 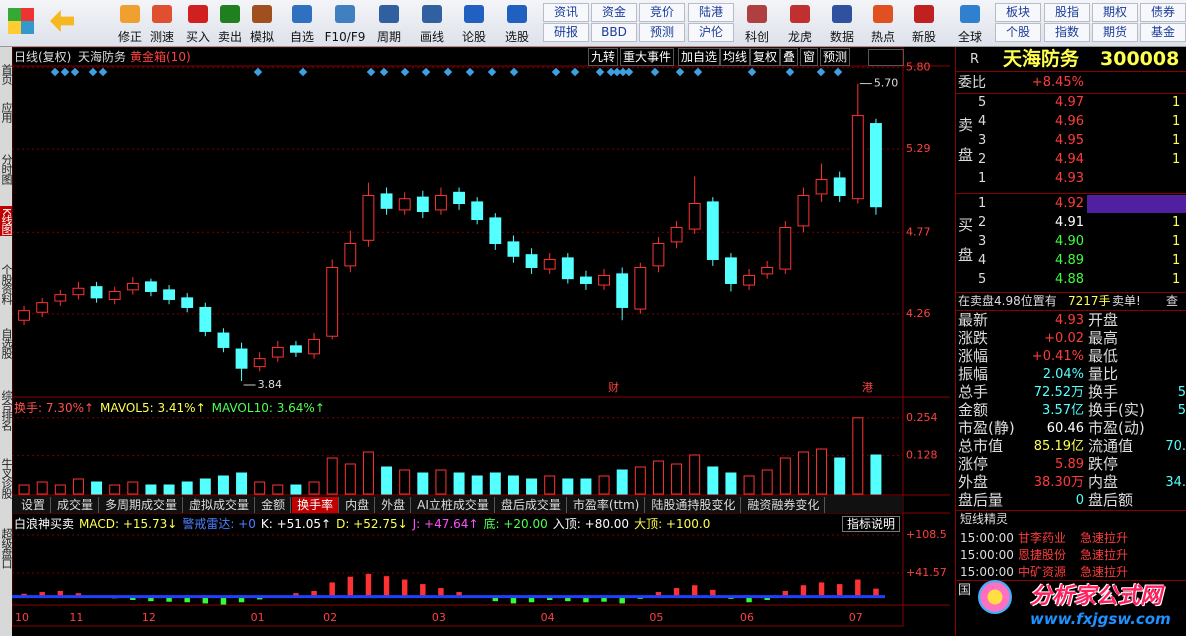 What do you see at coordinates (229, 37) in the screenshot?
I see `toolbar-button: 卖出` at bounding box center [229, 37].